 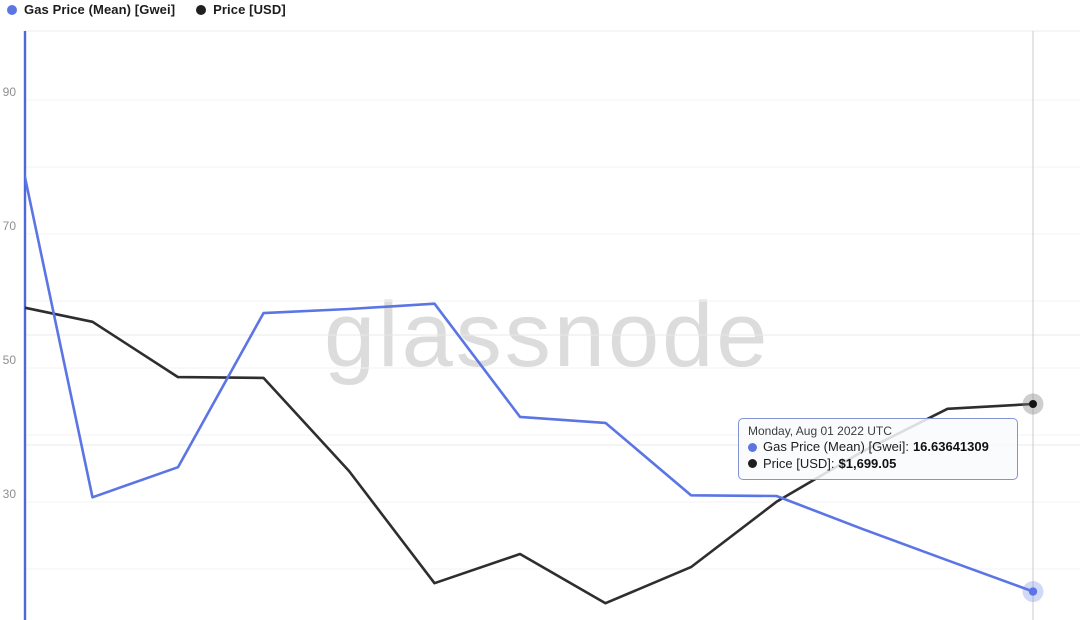 I want to click on tooltip-row-gas-price: Gas Price (Mean) [Gwei]: 16.63641309, so click(x=877, y=447).